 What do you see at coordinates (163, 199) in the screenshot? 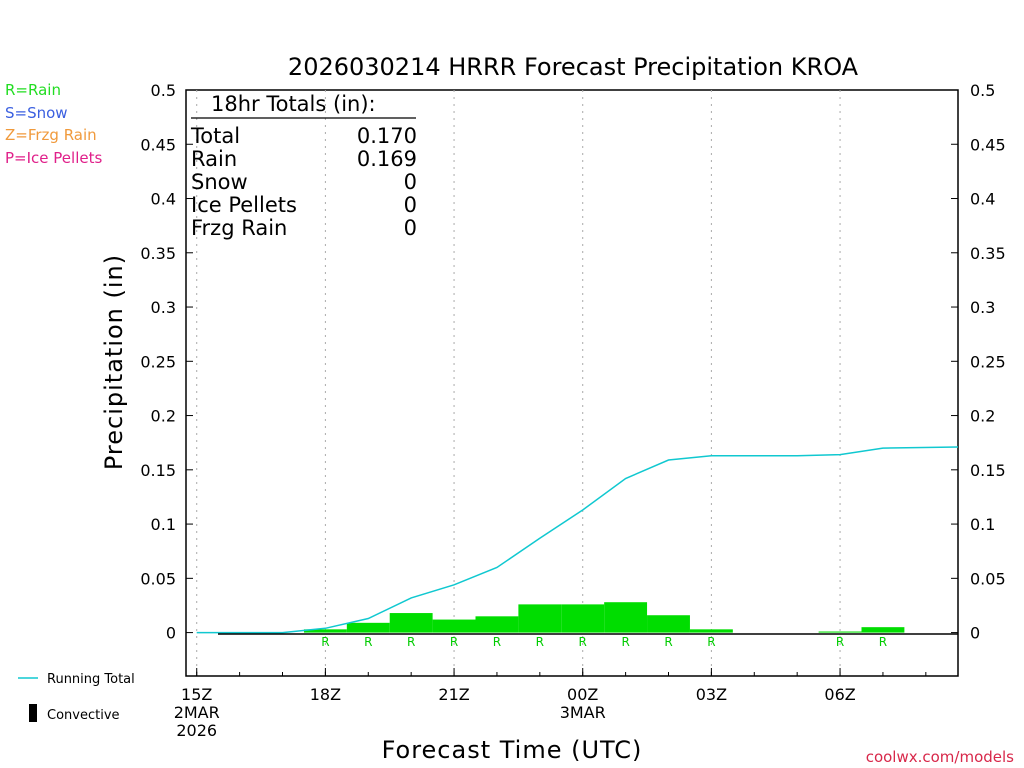
I see `y-tick-label-left: 0.4` at bounding box center [163, 199].